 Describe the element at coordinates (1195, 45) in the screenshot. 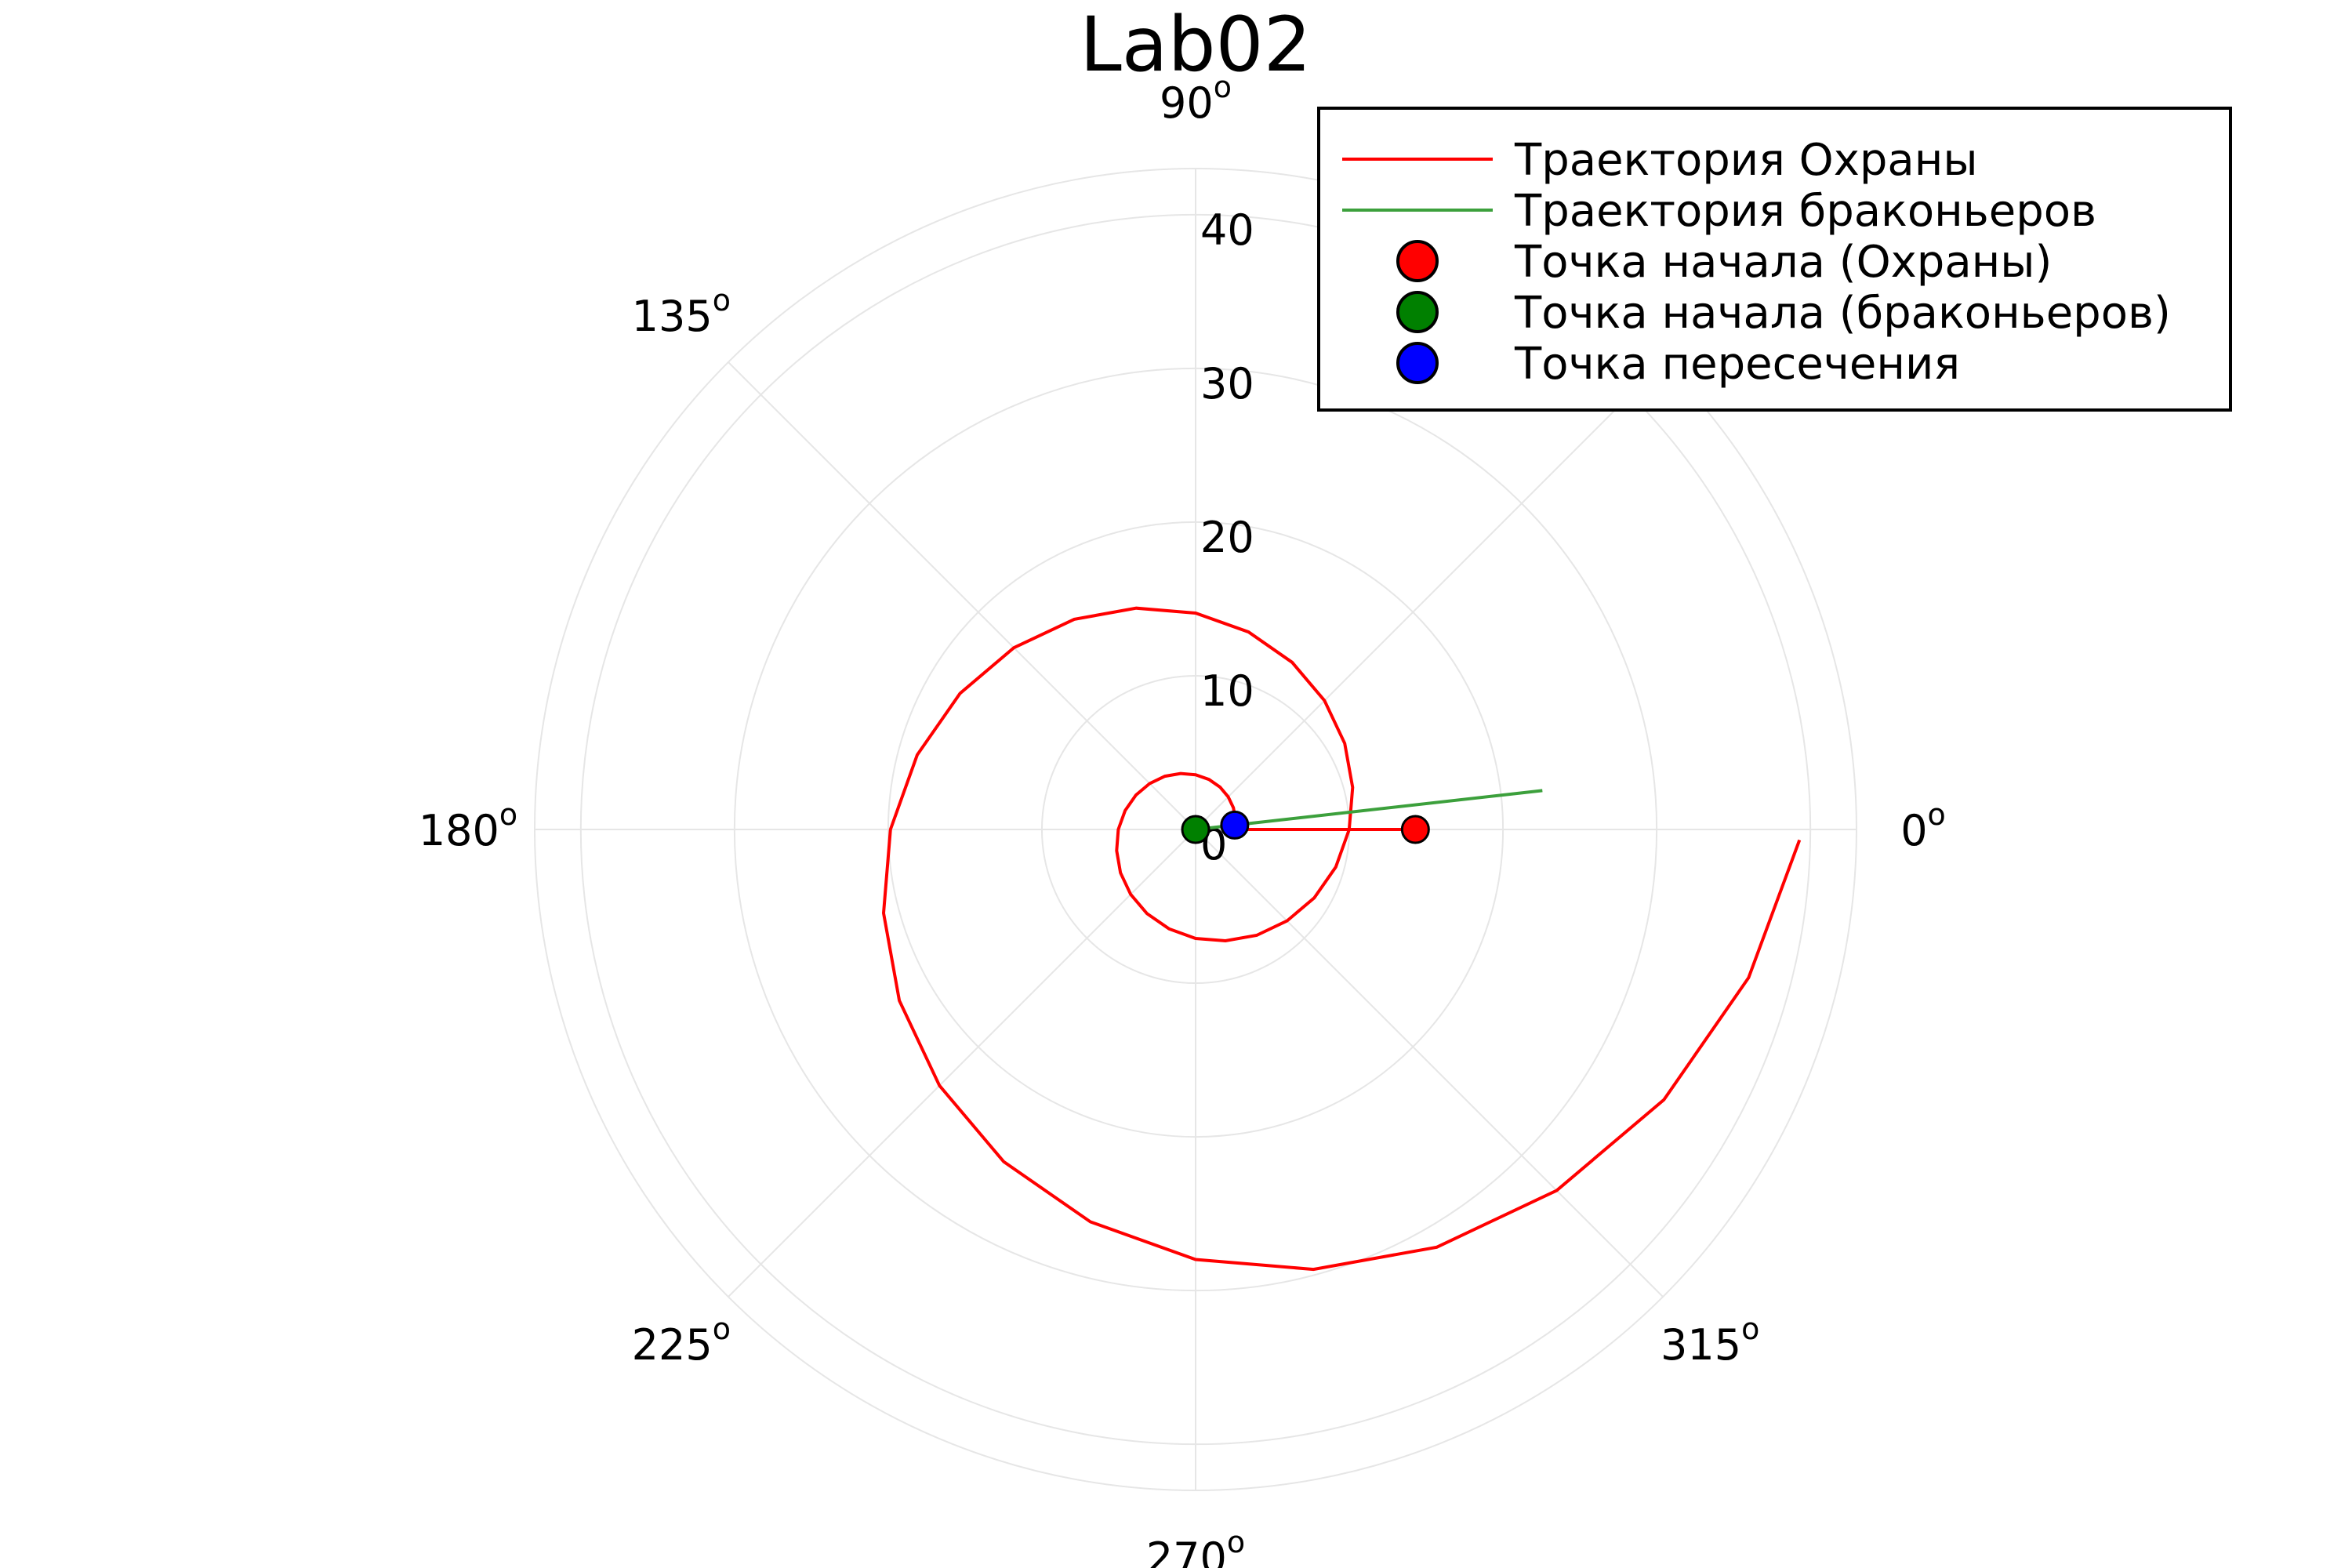

I see `chart-title: Lab02` at that location.